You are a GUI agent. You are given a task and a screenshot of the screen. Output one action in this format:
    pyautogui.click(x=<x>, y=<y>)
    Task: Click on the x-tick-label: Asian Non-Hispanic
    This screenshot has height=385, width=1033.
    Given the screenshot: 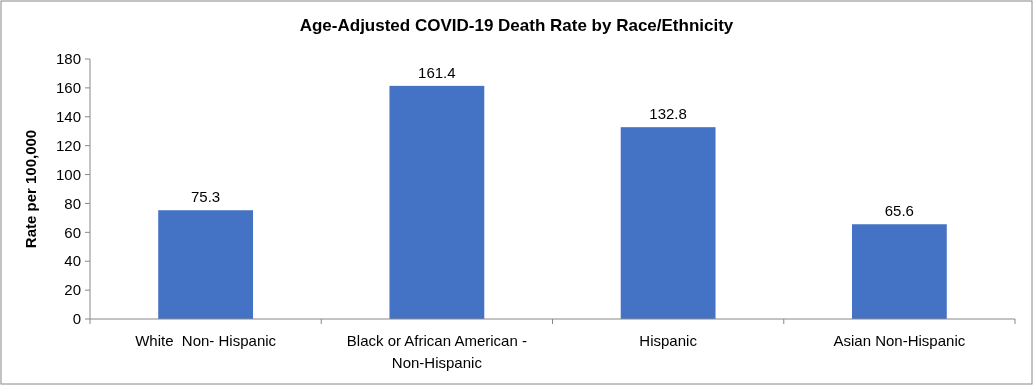 What is the action you would take?
    pyautogui.click(x=899, y=340)
    